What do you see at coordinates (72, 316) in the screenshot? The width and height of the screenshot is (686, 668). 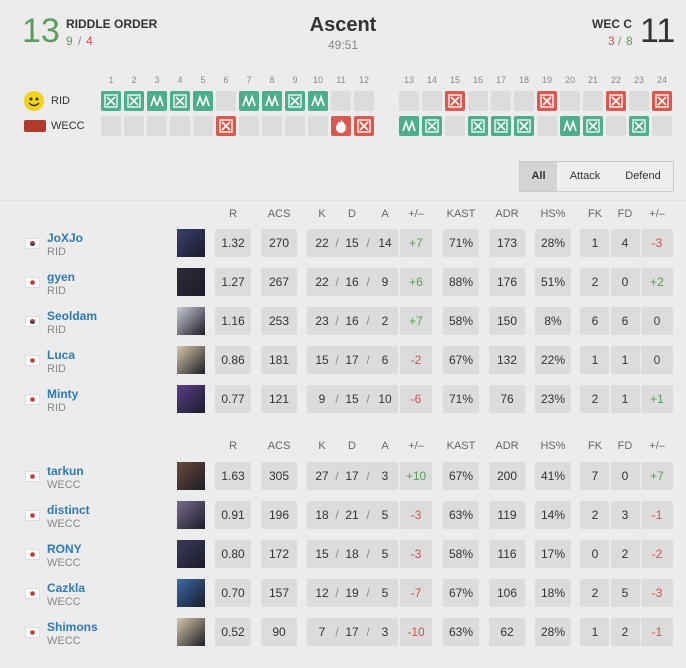 I see `player-name: Seoldam` at bounding box center [72, 316].